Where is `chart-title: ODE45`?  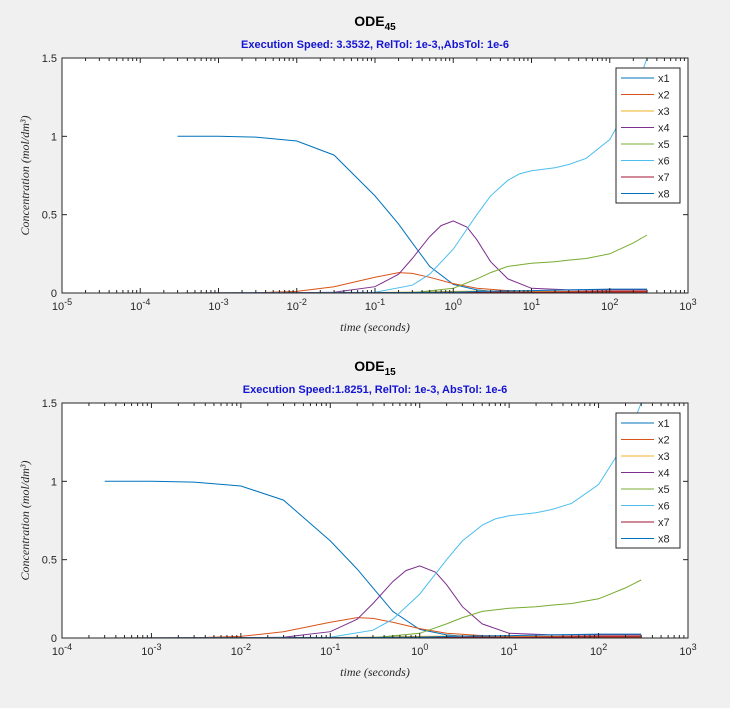
chart-title: ODE45 is located at coordinates (375, 23).